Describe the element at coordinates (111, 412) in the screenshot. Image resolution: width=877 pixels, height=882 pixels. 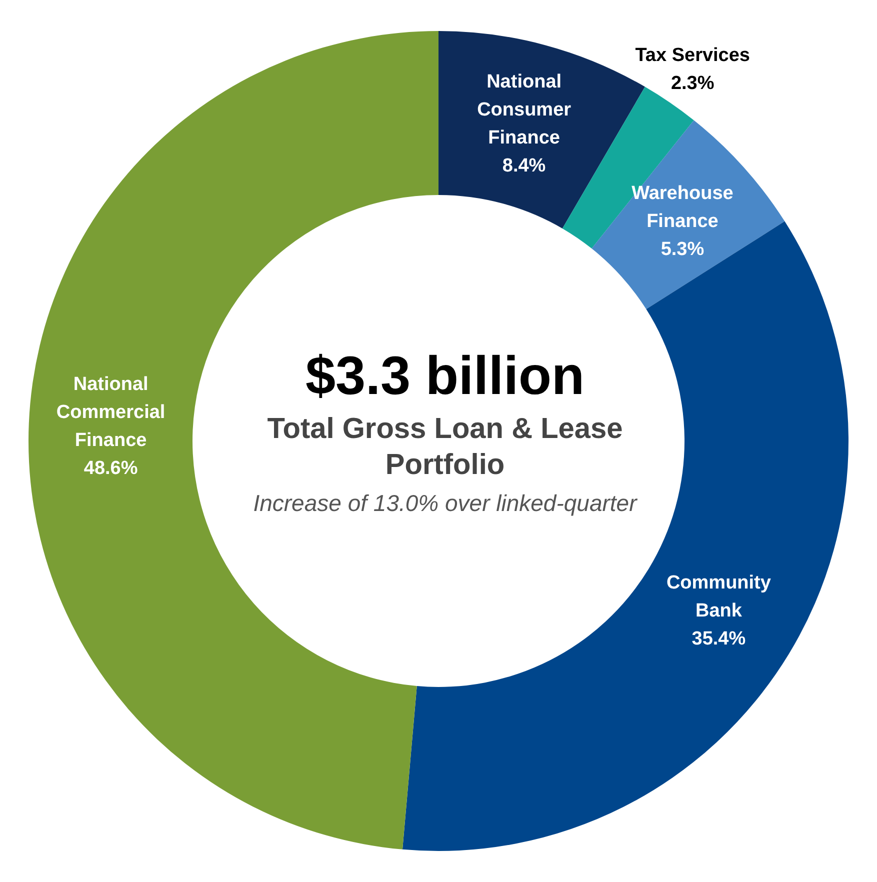
I see `slice-label: National Commercial Finance` at that location.